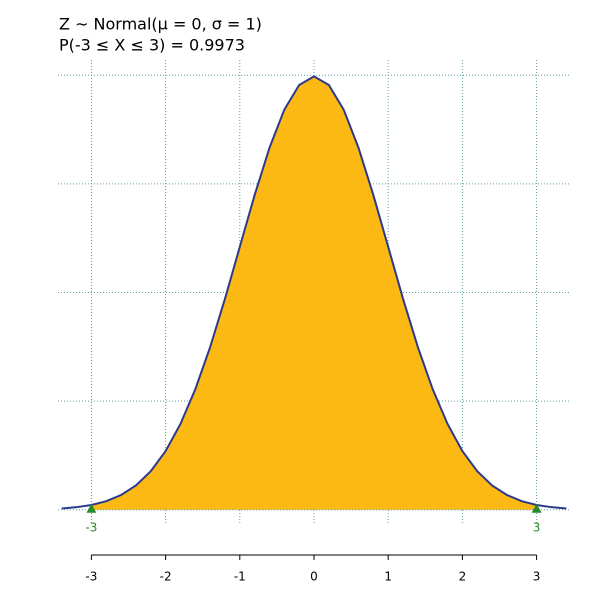  Describe the element at coordinates (463, 577) in the screenshot. I see `x-tick-label: 2` at that location.